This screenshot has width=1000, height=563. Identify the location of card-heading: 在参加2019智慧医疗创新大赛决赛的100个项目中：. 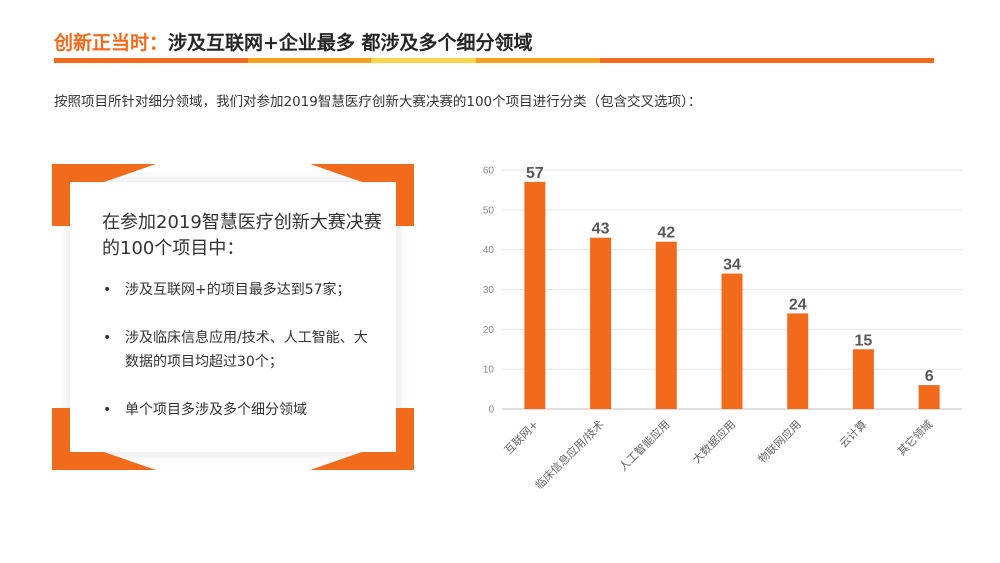
(242, 235).